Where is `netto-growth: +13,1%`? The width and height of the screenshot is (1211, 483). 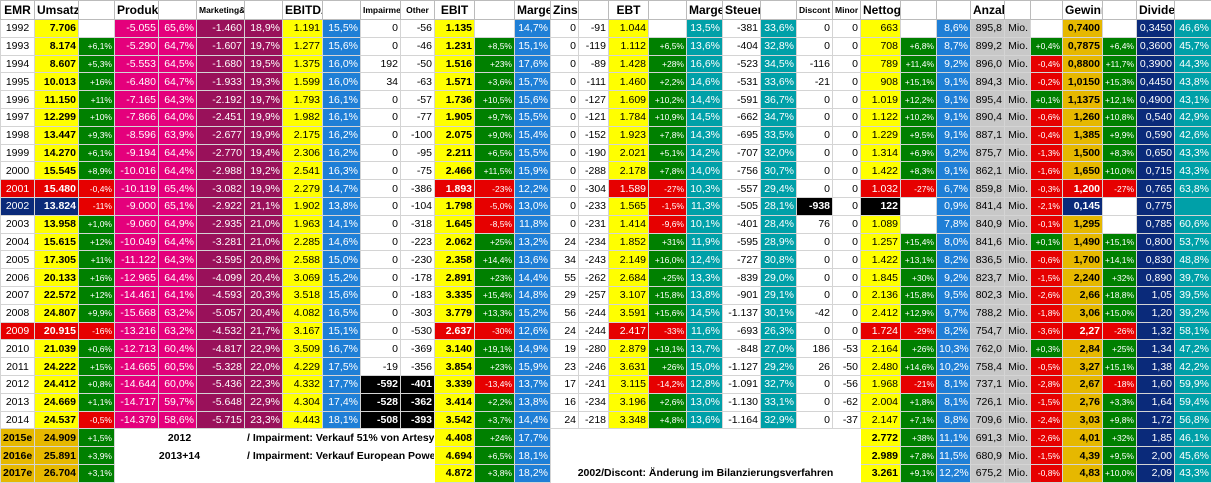 netto-growth: +13,1% is located at coordinates (919, 260).